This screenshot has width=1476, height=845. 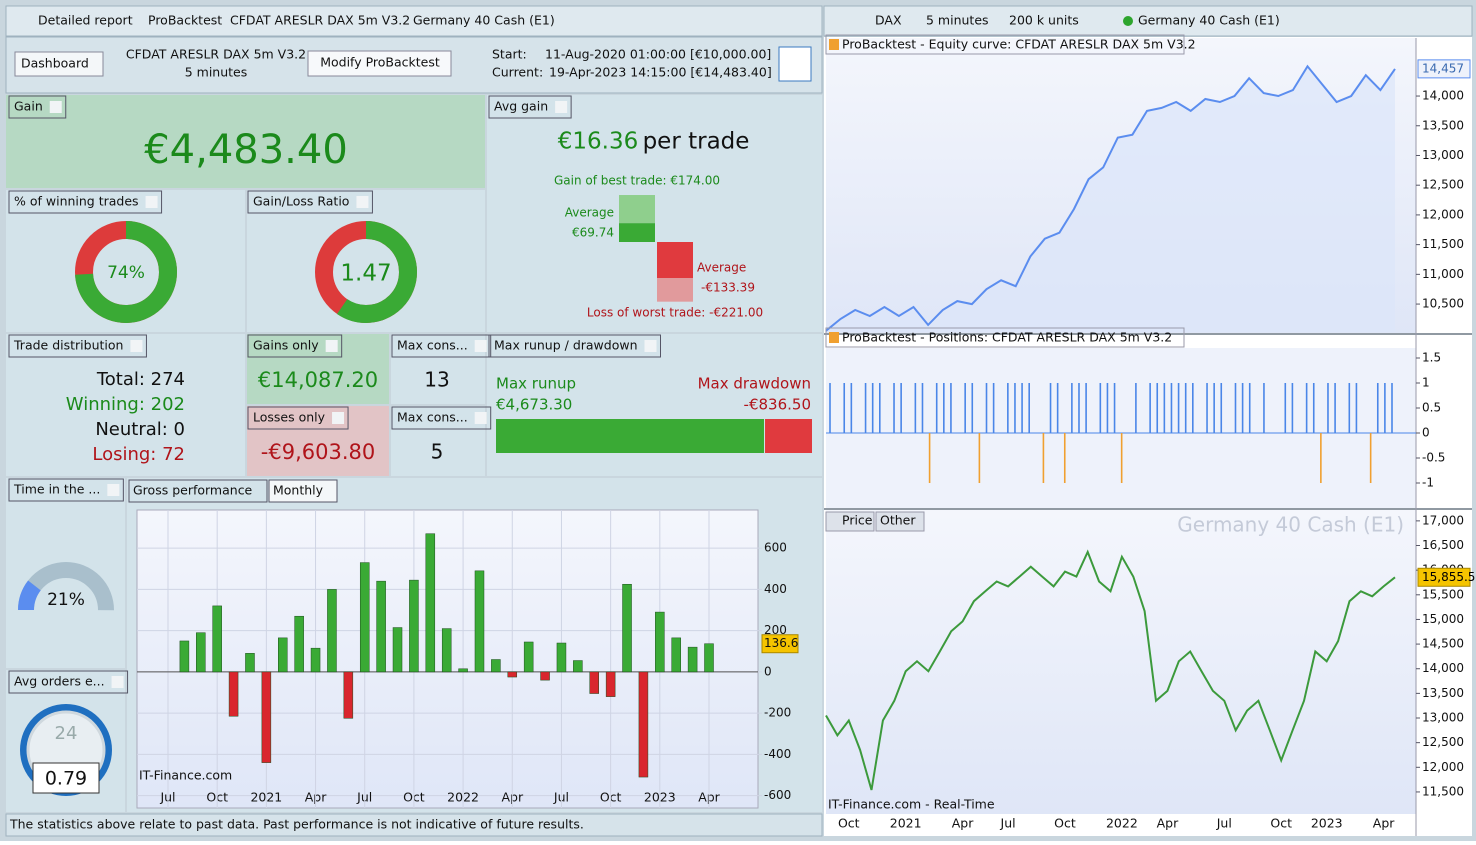 I want to click on dropdown-label: Dashboard, so click(x=55, y=63).